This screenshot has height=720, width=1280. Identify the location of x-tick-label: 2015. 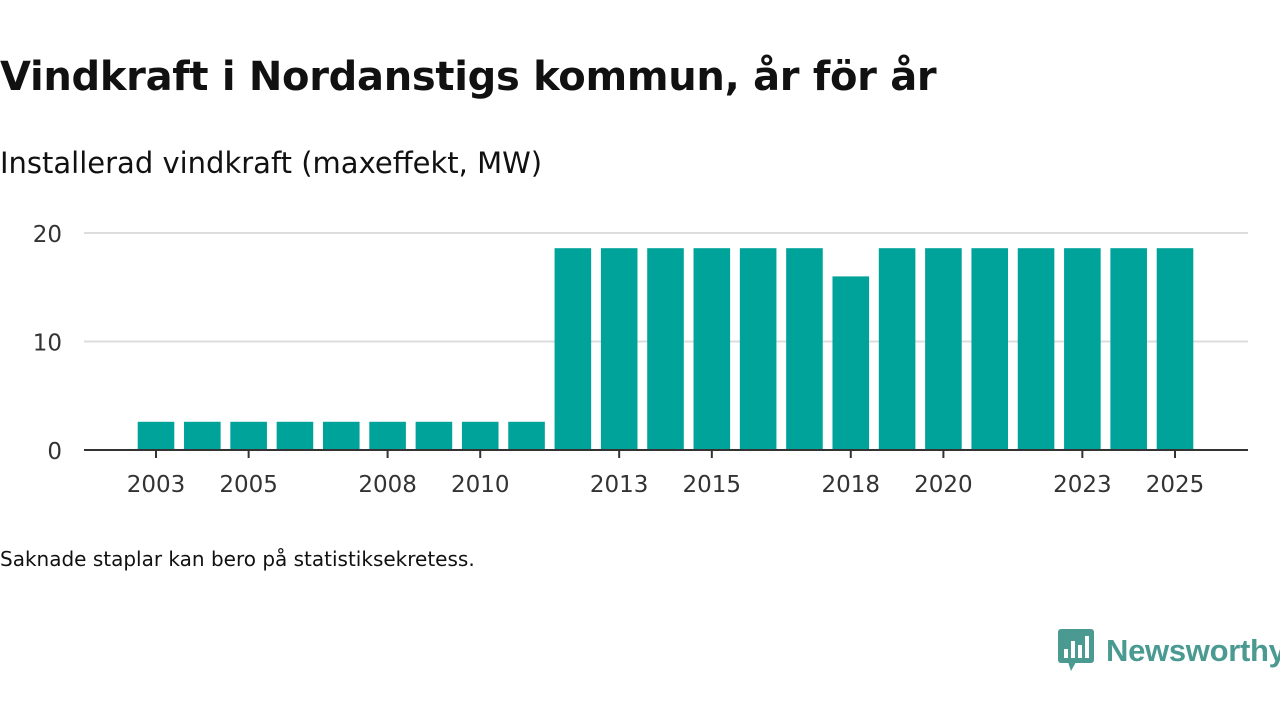
(712, 485).